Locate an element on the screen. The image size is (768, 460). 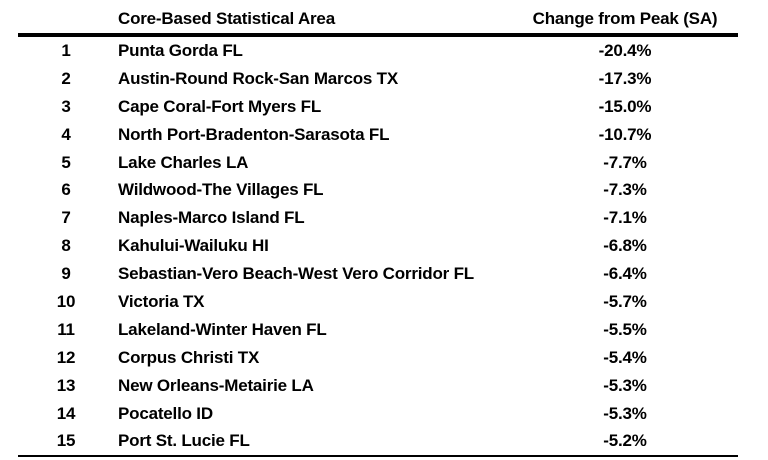
rank-cell: 3 is located at coordinates (66, 106).